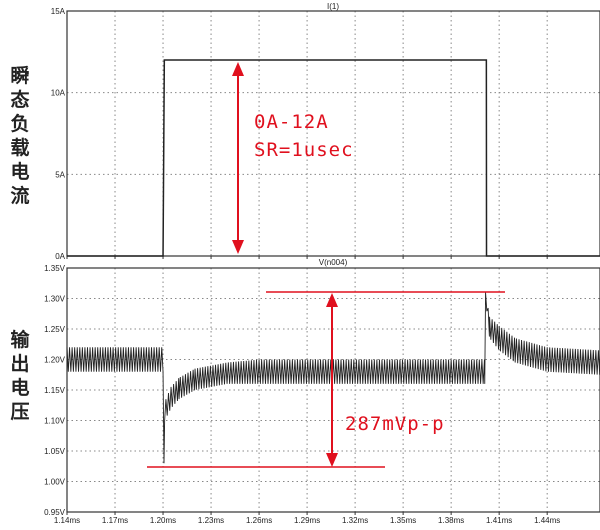  I want to click on voltage-axis-label: 输出电压, so click(20, 375).